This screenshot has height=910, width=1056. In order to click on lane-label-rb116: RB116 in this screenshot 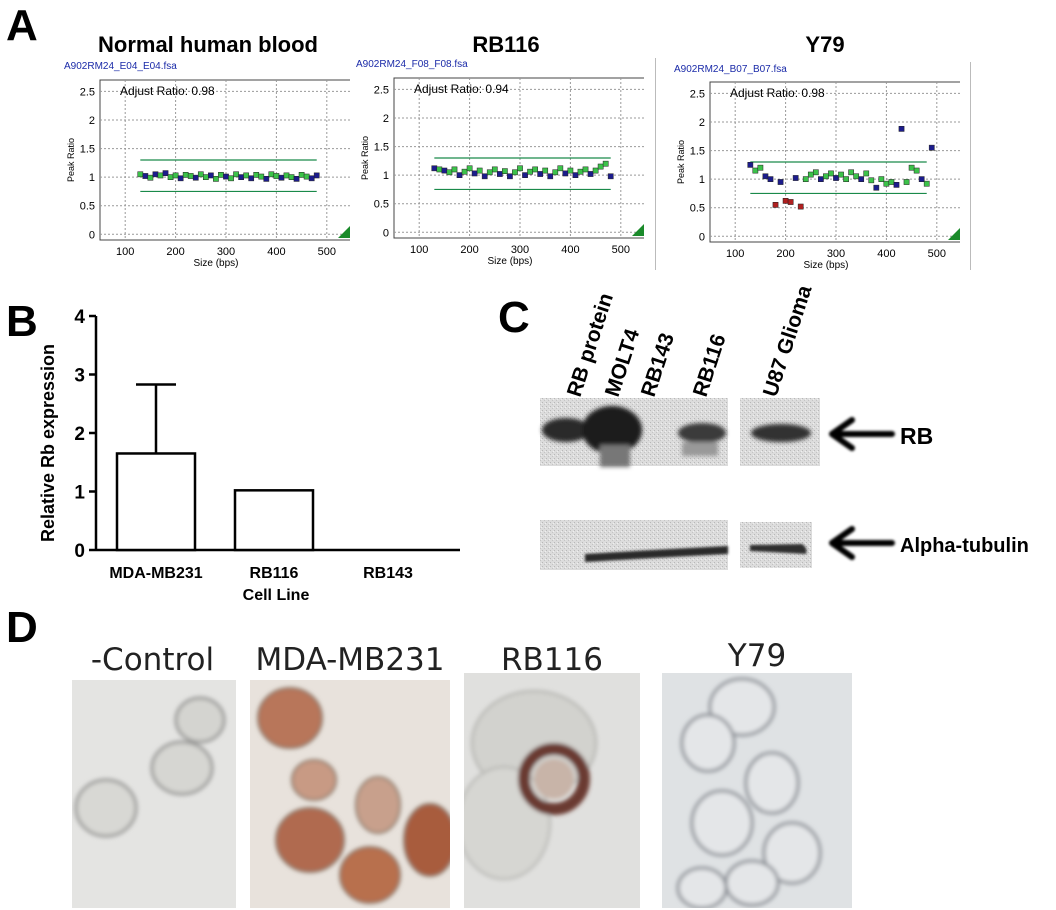, I will do `click(710, 365)`.